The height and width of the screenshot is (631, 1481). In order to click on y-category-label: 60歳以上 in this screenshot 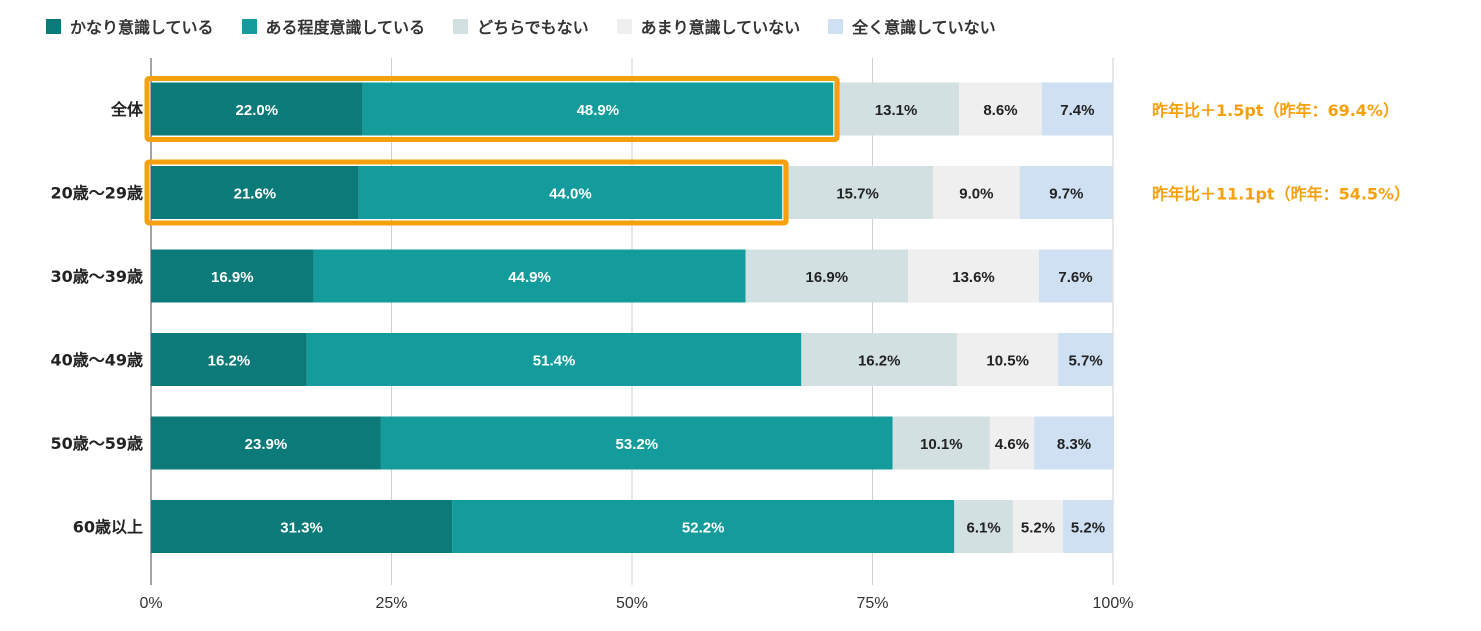, I will do `click(108, 527)`.